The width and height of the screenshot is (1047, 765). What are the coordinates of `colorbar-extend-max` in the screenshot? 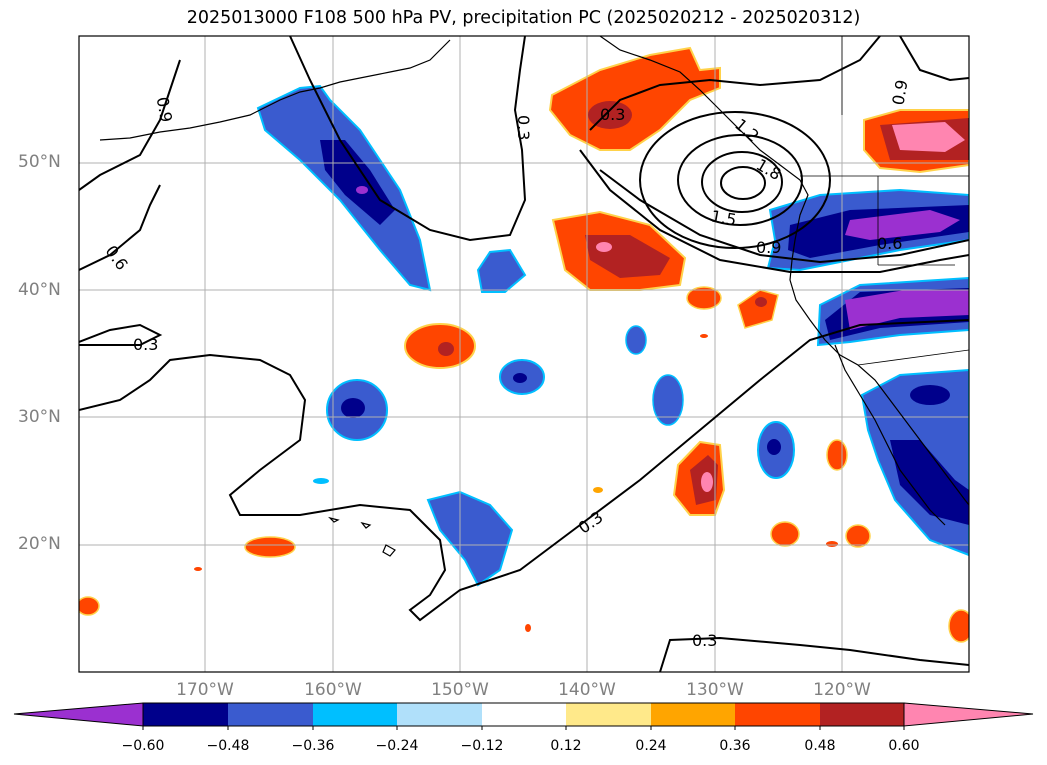 It's located at (968, 714).